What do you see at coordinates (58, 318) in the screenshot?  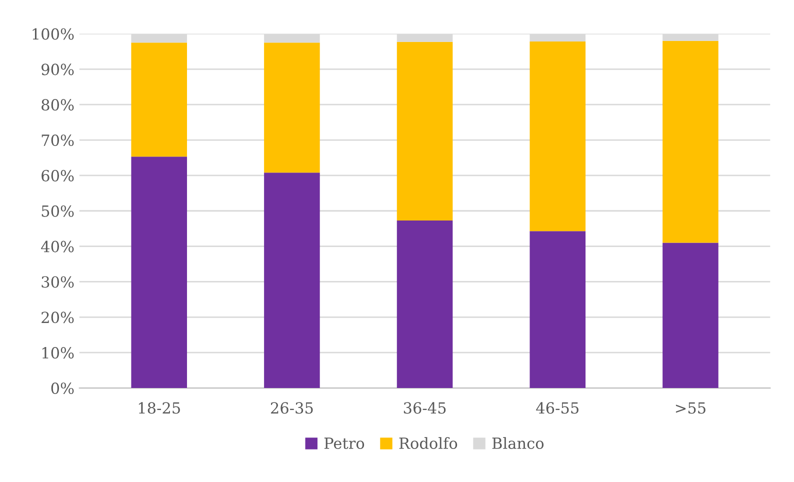 I see `y-tick-label: 20%` at bounding box center [58, 318].